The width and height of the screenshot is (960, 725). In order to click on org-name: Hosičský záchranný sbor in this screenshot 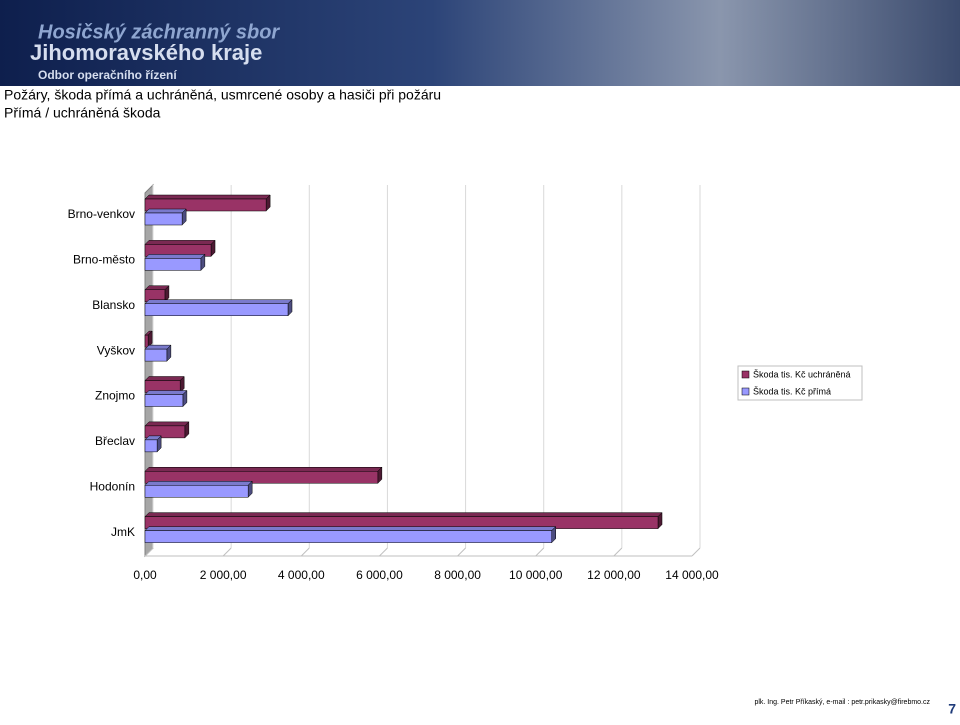, I will do `click(159, 32)`.